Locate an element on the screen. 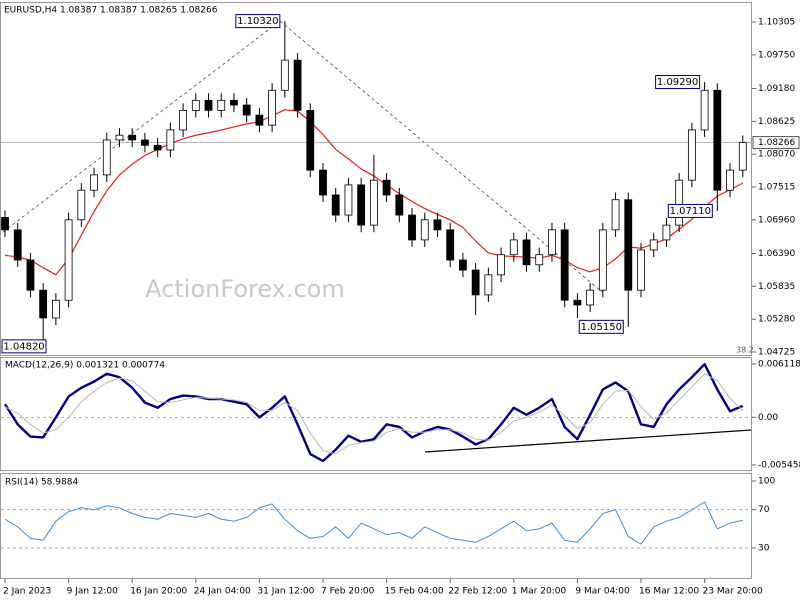 The height and width of the screenshot is (600, 800). y-tick-label: 100 is located at coordinates (766, 481).